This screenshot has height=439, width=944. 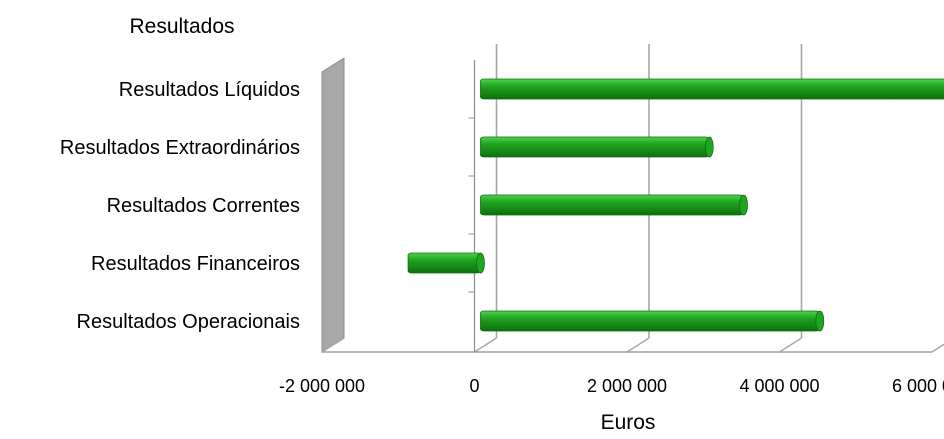 I want to click on x-tick-label: 6 000 000, so click(x=918, y=386).